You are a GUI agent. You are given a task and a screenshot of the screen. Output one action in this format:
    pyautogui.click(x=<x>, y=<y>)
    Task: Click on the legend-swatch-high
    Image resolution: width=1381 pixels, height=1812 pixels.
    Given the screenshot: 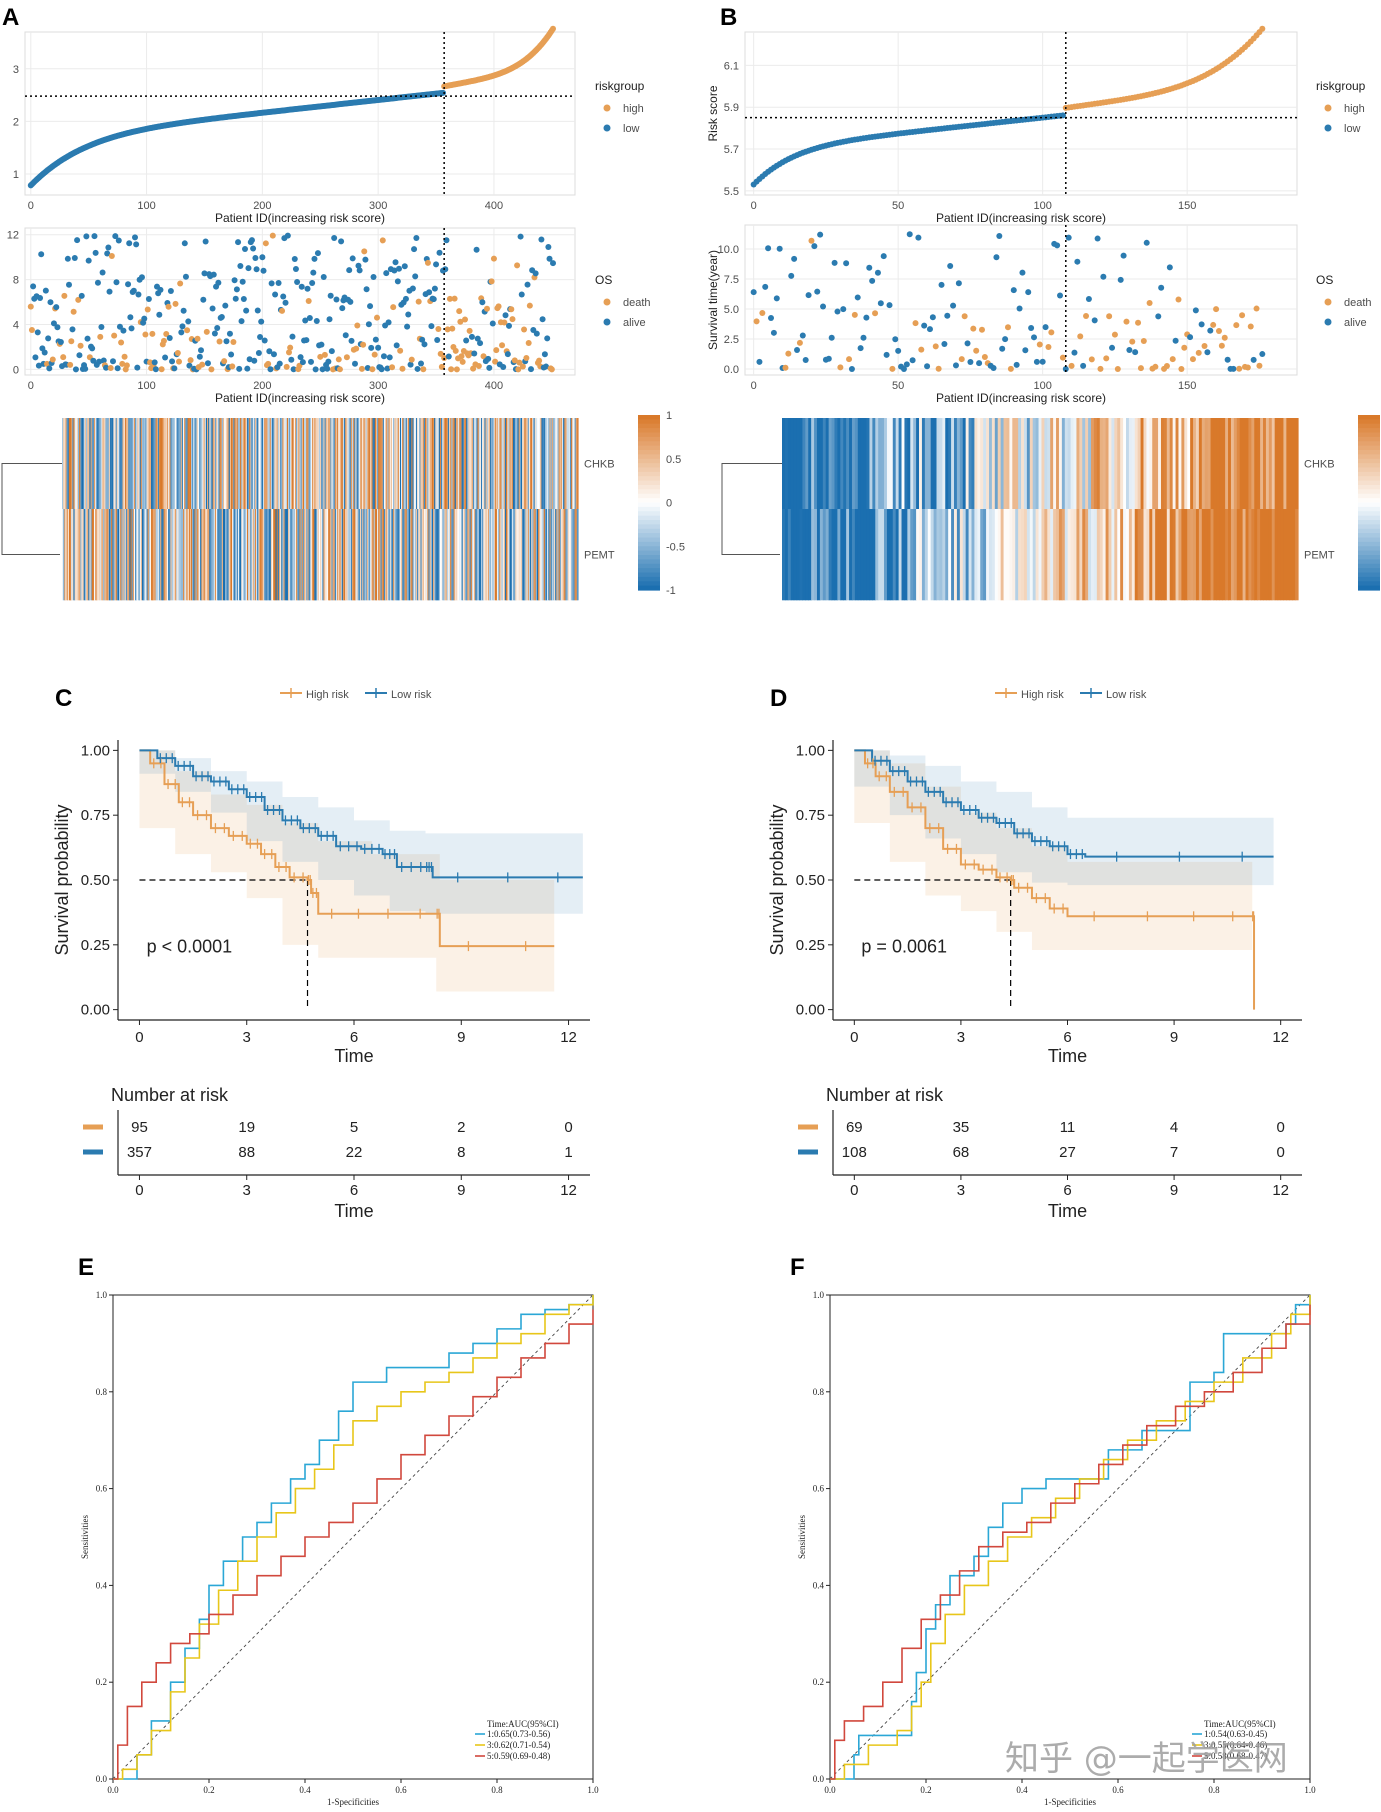 What is the action you would take?
    pyautogui.click(x=607, y=108)
    